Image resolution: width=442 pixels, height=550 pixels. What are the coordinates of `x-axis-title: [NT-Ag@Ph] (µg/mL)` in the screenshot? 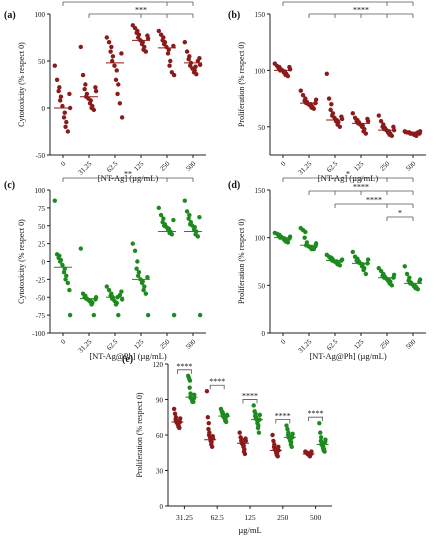 It's located at (128, 356).